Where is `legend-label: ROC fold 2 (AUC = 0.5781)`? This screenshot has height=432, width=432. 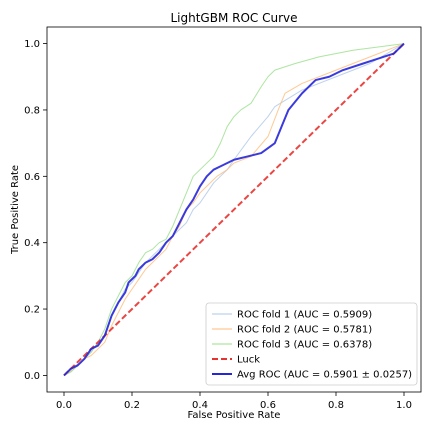 legend-label: ROC fold 2 (AUC = 0.5781) is located at coordinates (304, 330).